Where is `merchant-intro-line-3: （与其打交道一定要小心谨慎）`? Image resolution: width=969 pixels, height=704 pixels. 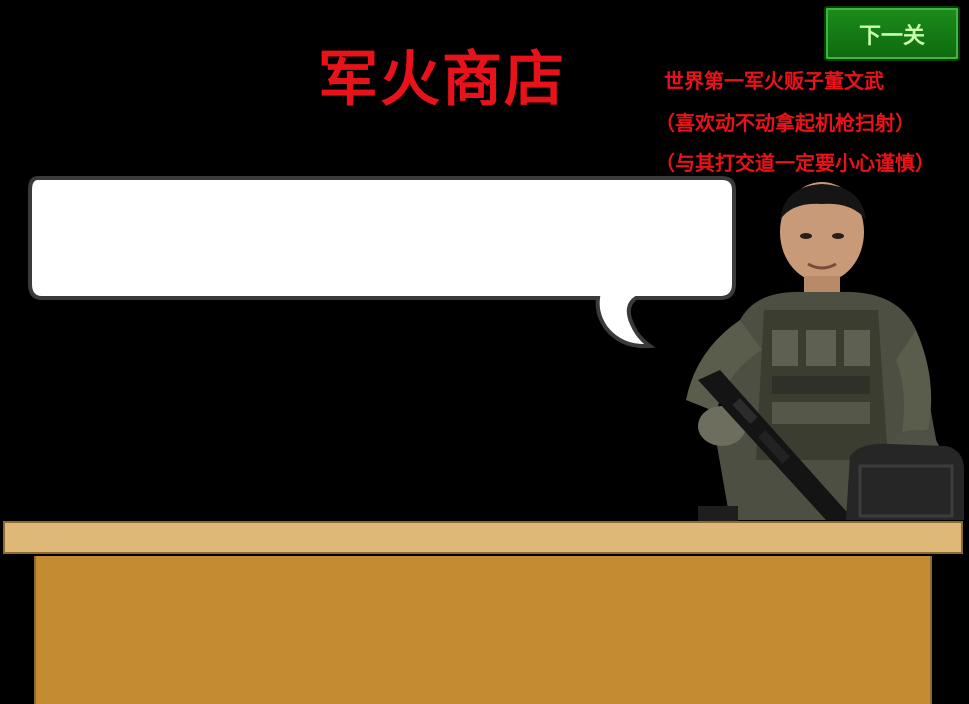
merchant-intro-line-3: （与其打交道一定要小心谨慎） is located at coordinates (795, 163).